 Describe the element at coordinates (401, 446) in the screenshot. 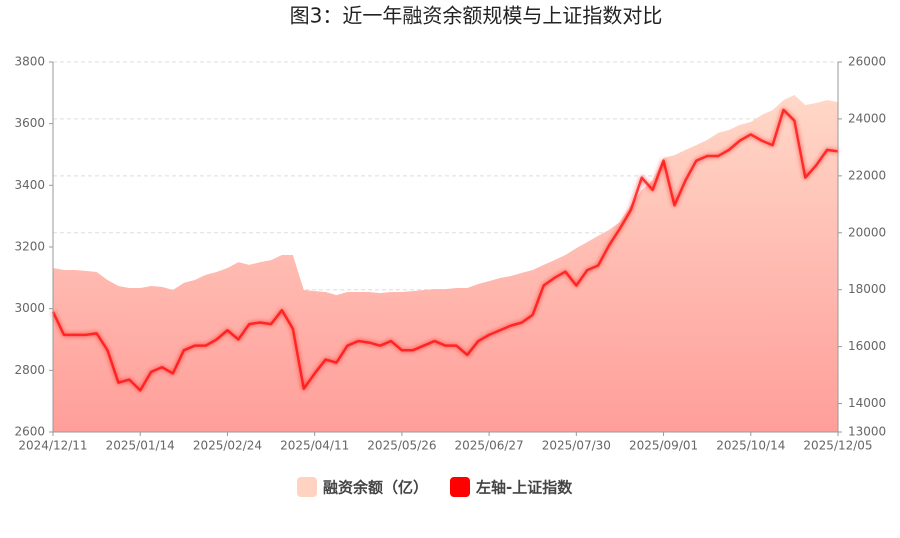

I see `x-tick-label: 2025/05/26` at that location.